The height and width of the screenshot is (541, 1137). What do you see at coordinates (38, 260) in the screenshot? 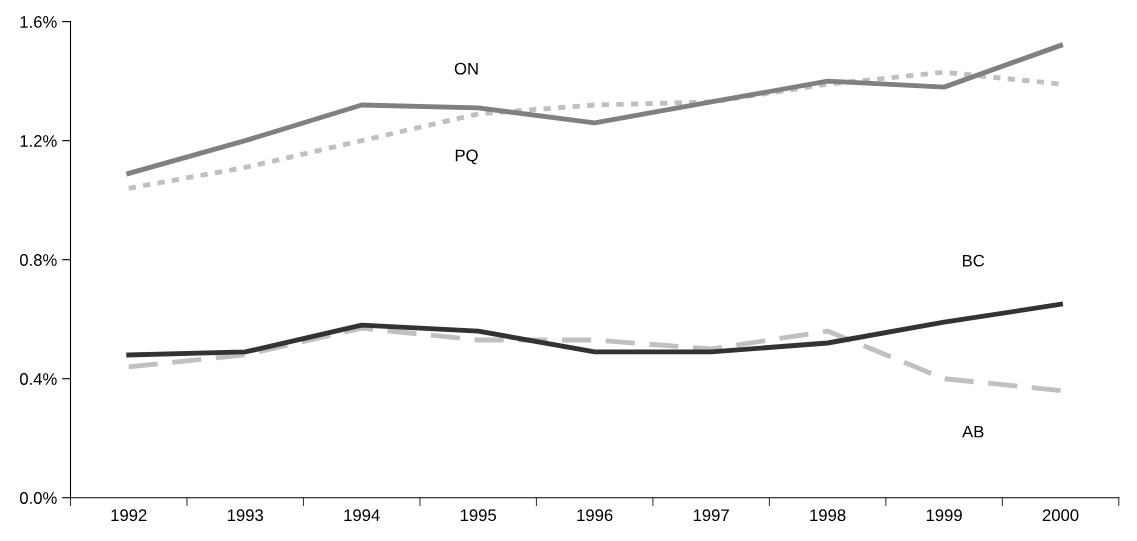
I see `y-tick-label: 0.8%` at bounding box center [38, 260].